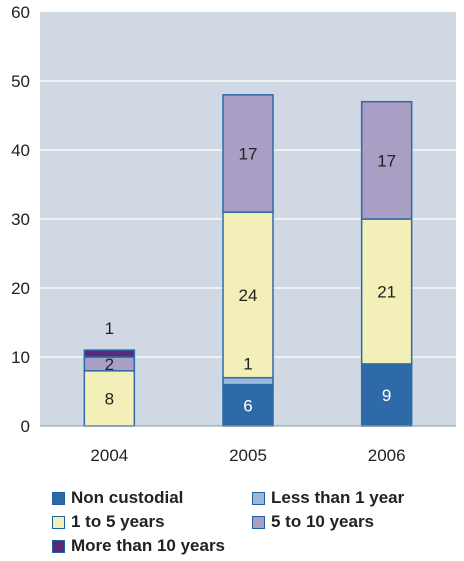 This screenshot has width=464, height=561. I want to click on y-tick-label: 40, so click(20, 150).